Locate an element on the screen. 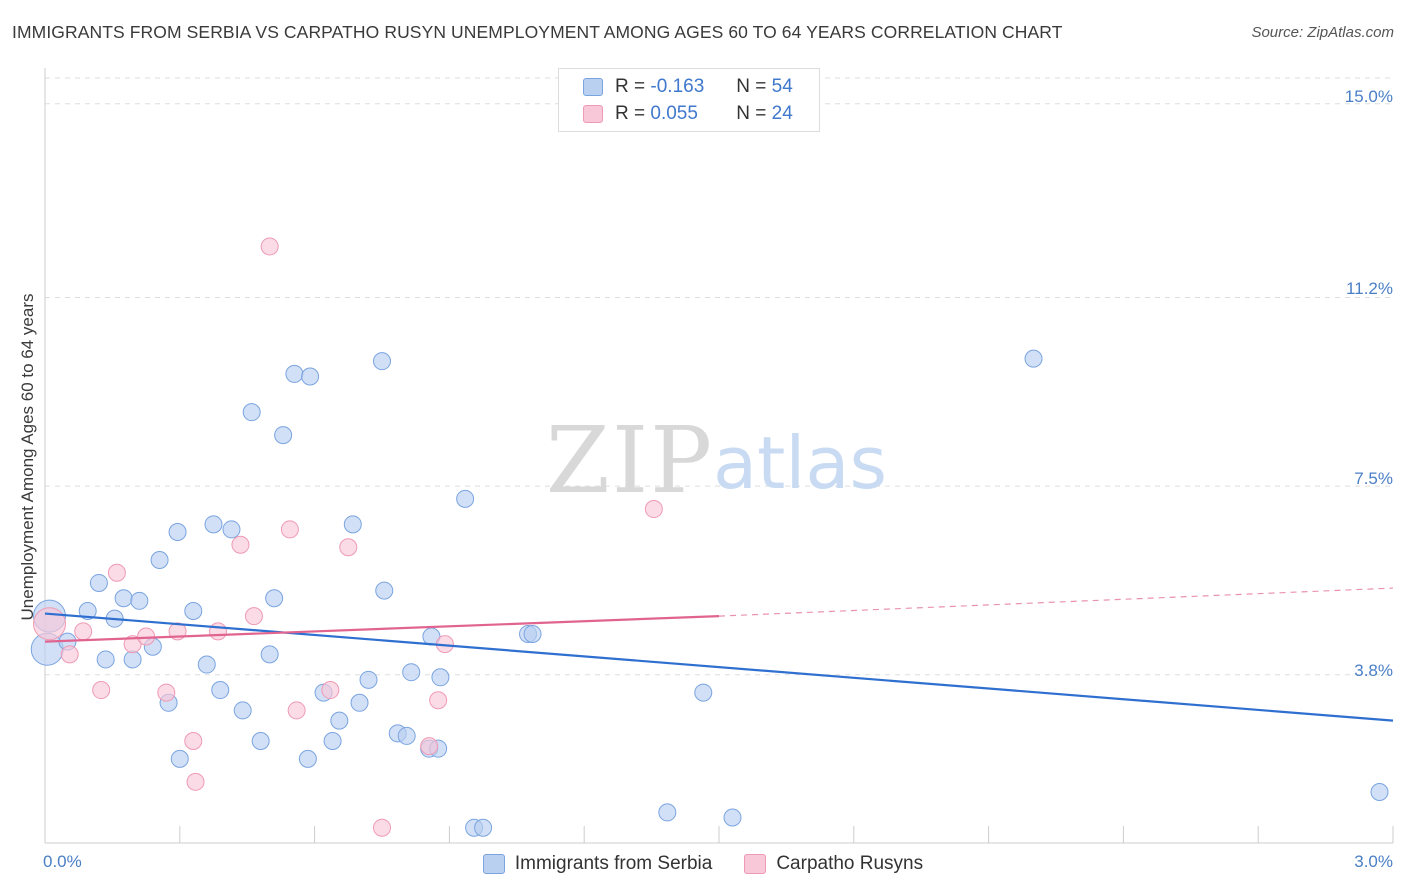 The width and height of the screenshot is (1406, 892). r-value: -0.163 is located at coordinates (677, 86).